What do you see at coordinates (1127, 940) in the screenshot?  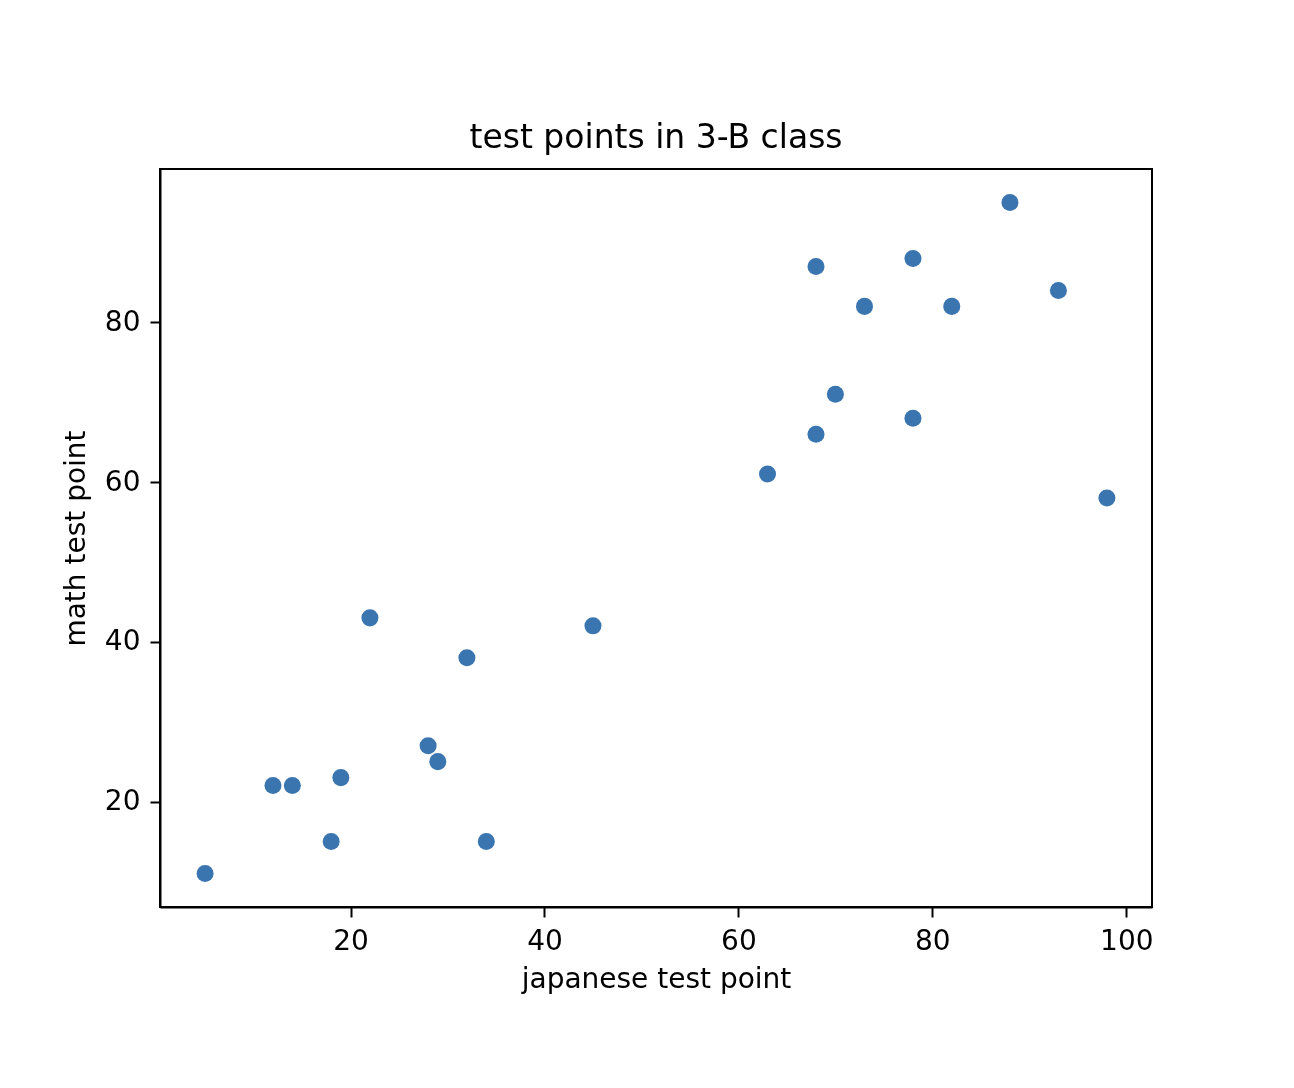 I see `x-tick-label: 100` at bounding box center [1127, 940].